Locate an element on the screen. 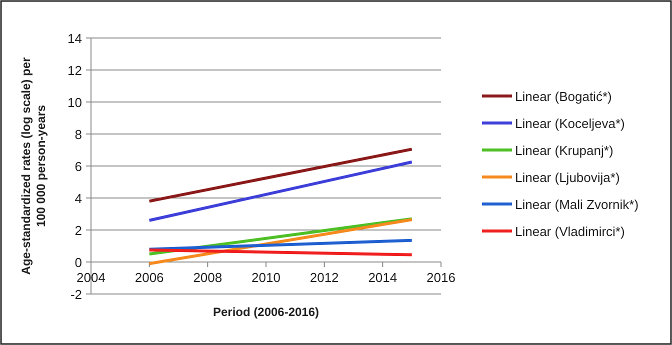 The width and height of the screenshot is (672, 345). legend-label: Linear (Koceljeva*) is located at coordinates (570, 123).